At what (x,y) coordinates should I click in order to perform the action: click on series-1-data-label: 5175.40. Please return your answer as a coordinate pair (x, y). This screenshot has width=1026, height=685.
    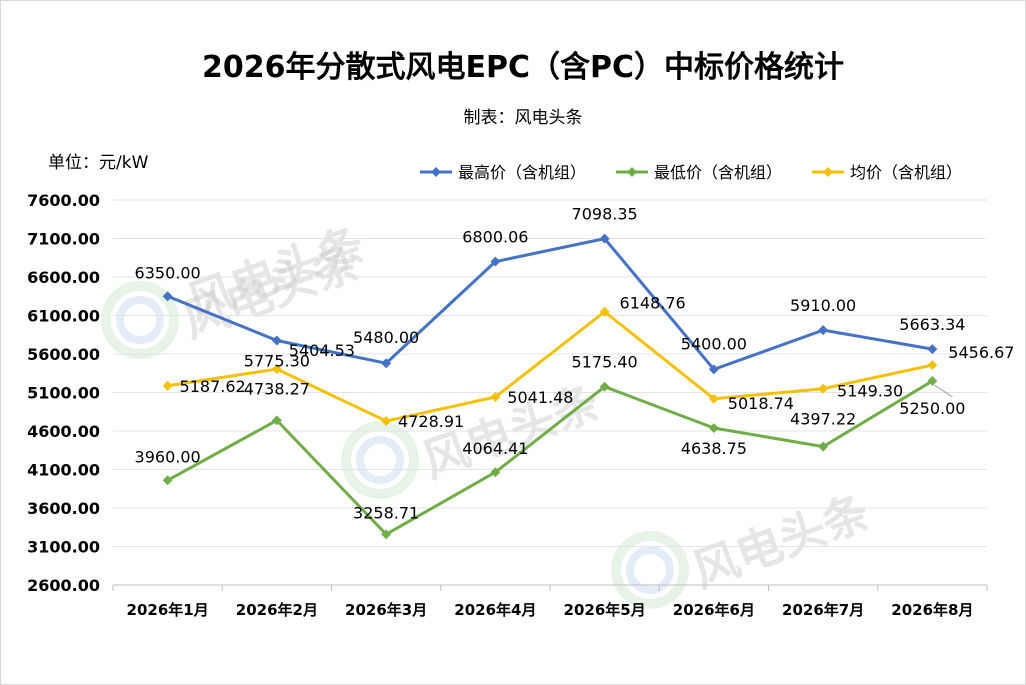
    Looking at the image, I should click on (605, 362).